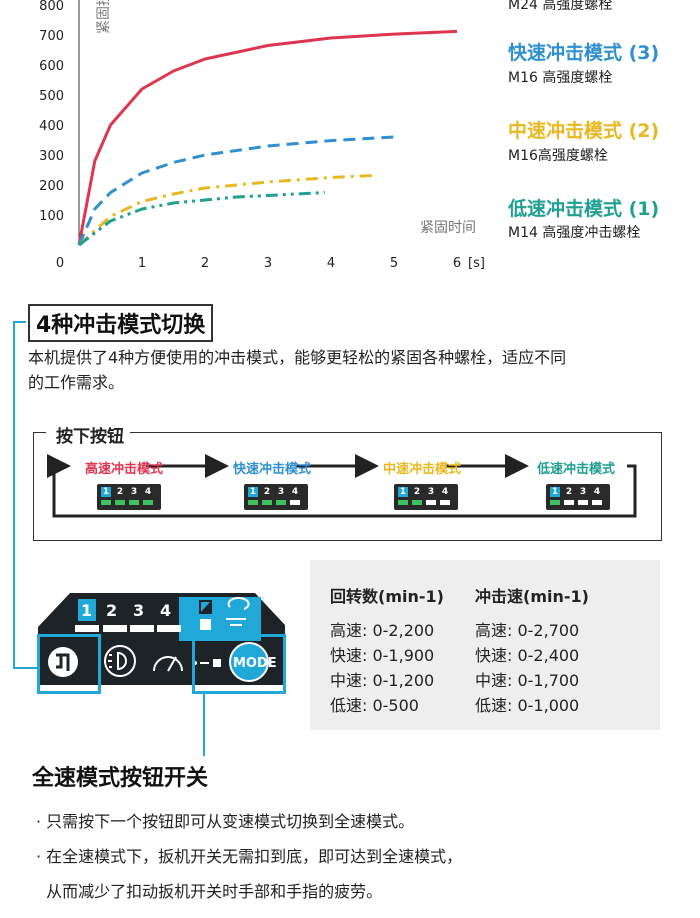 The image size is (700, 918). Describe the element at coordinates (394, 263) in the screenshot. I see `x-tick-label: 5` at that location.